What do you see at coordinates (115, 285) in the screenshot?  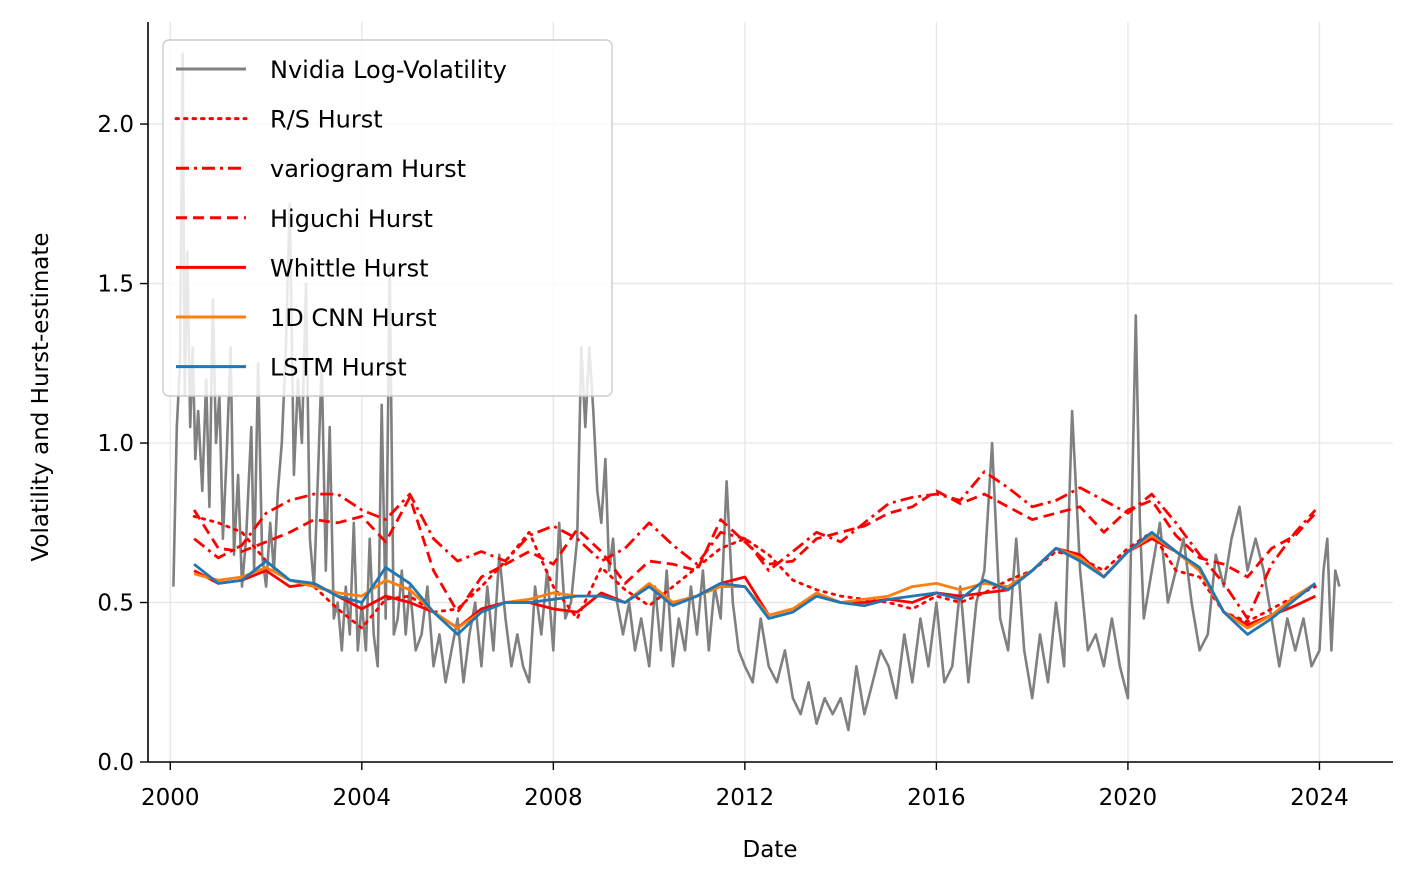 I see `y-tick-label: 1.5` at bounding box center [115, 285].